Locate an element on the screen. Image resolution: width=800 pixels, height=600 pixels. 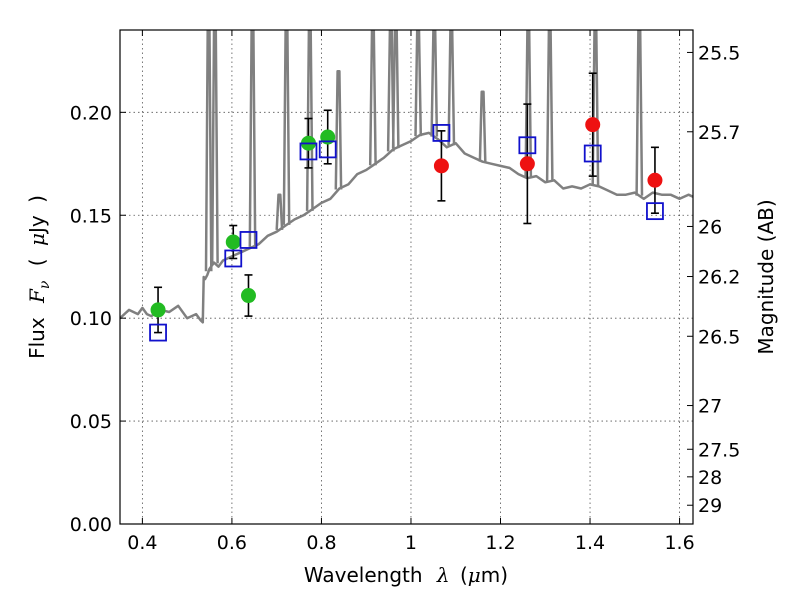
x-tick-label: 1.4 is located at coordinates (590, 543).